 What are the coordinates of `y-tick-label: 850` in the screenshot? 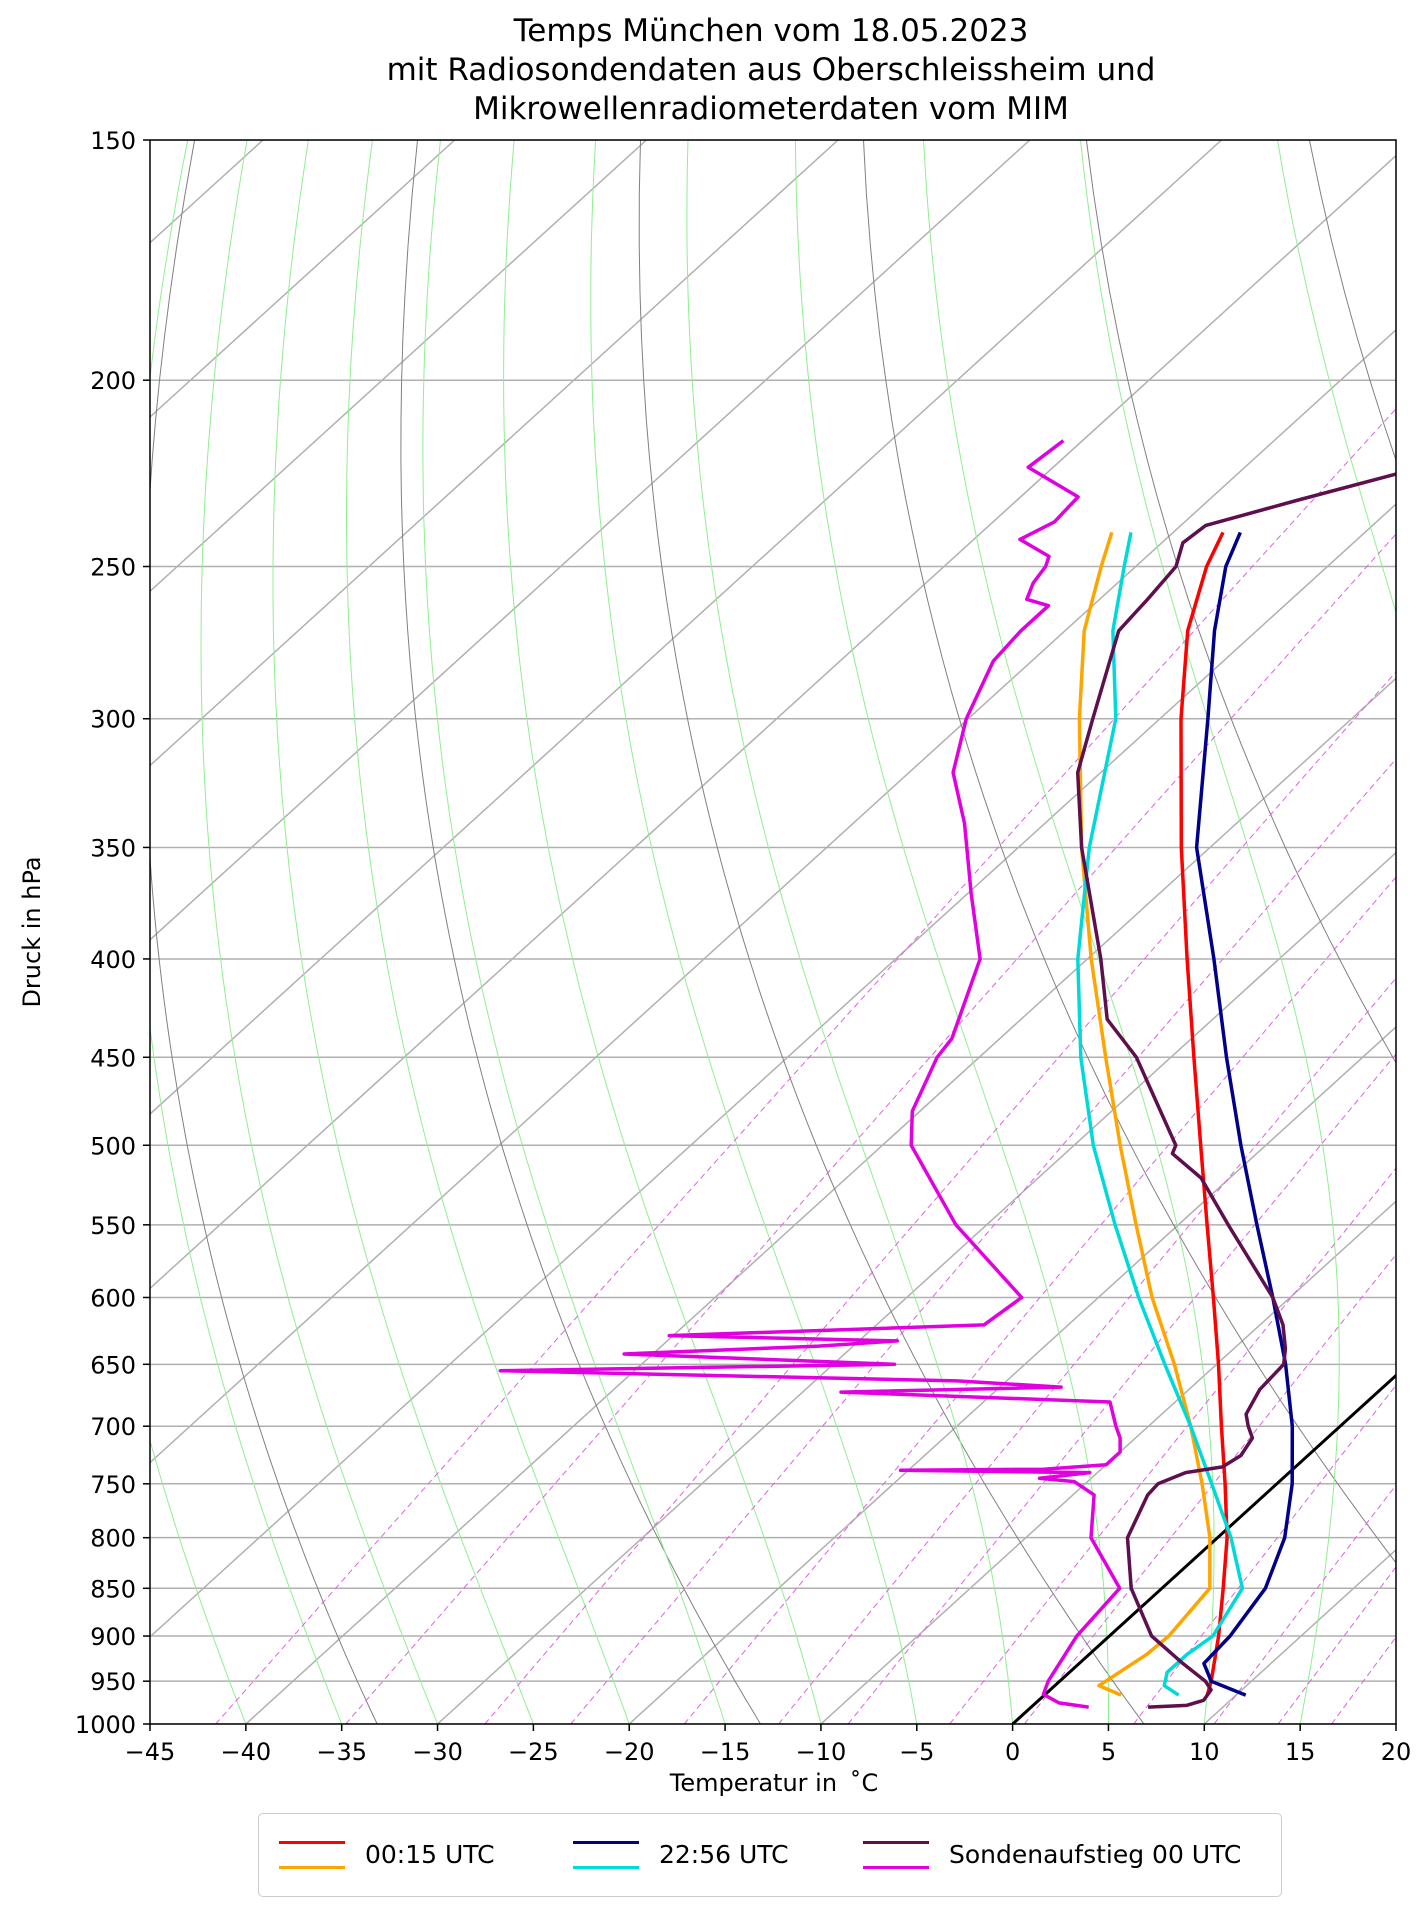 It's located at (113, 1589).